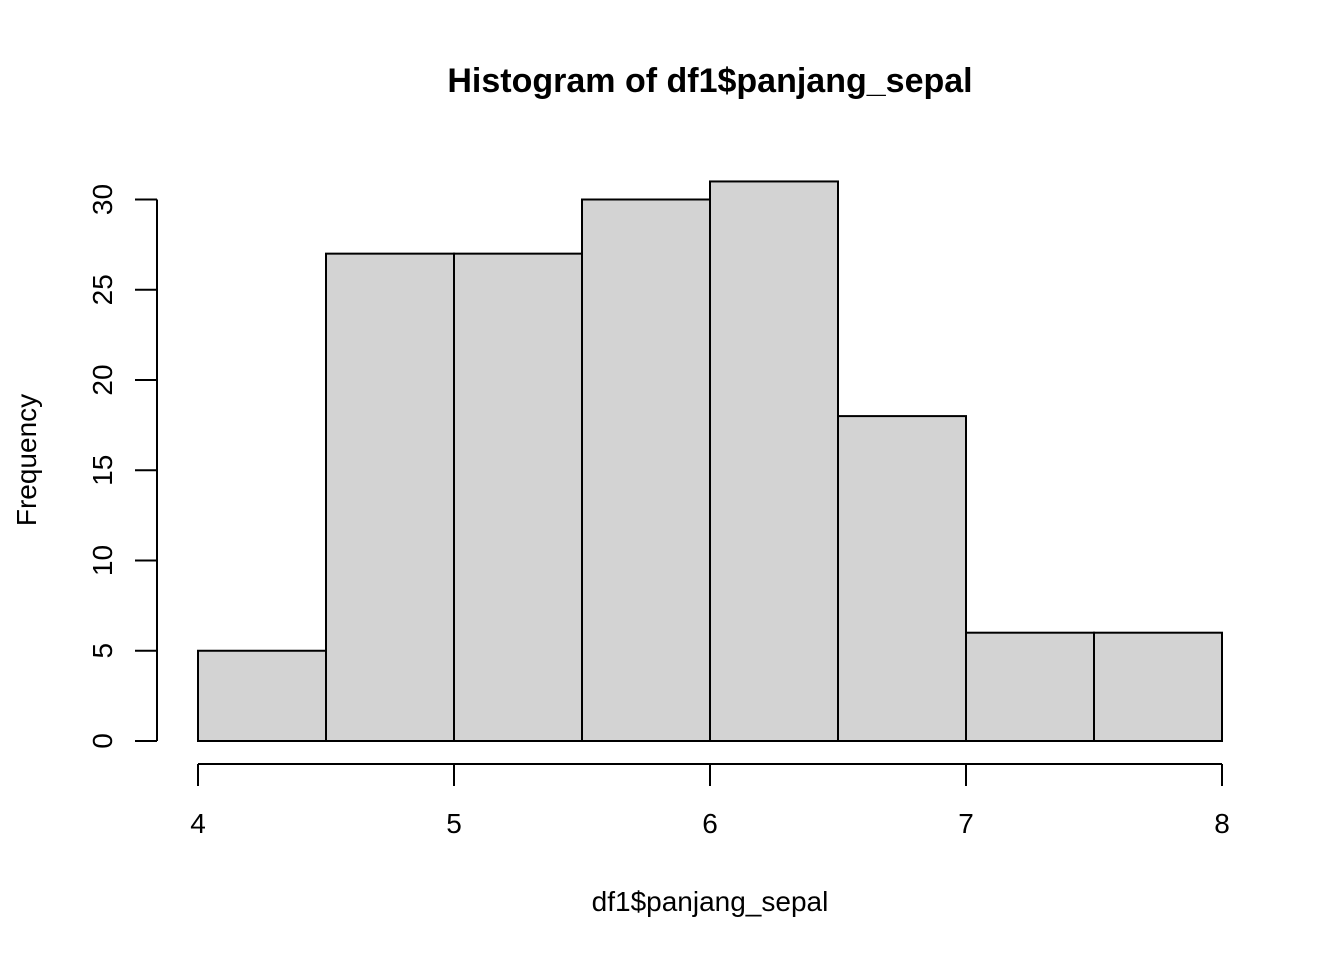 This screenshot has height=960, width=1344. Describe the element at coordinates (26, 460) in the screenshot. I see `y-axis-label: Frequency` at that location.